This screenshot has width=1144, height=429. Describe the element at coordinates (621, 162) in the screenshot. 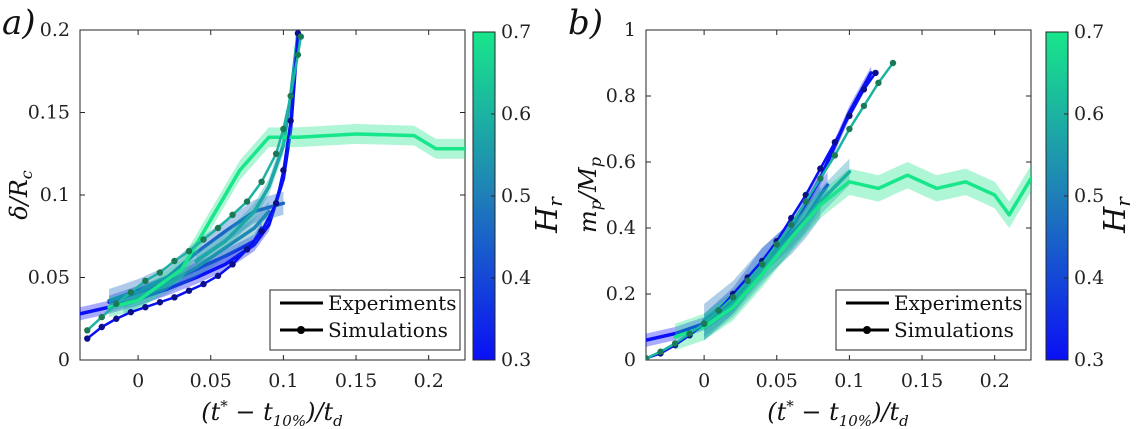

I see `y-tick-label-b: 0.6` at that location.